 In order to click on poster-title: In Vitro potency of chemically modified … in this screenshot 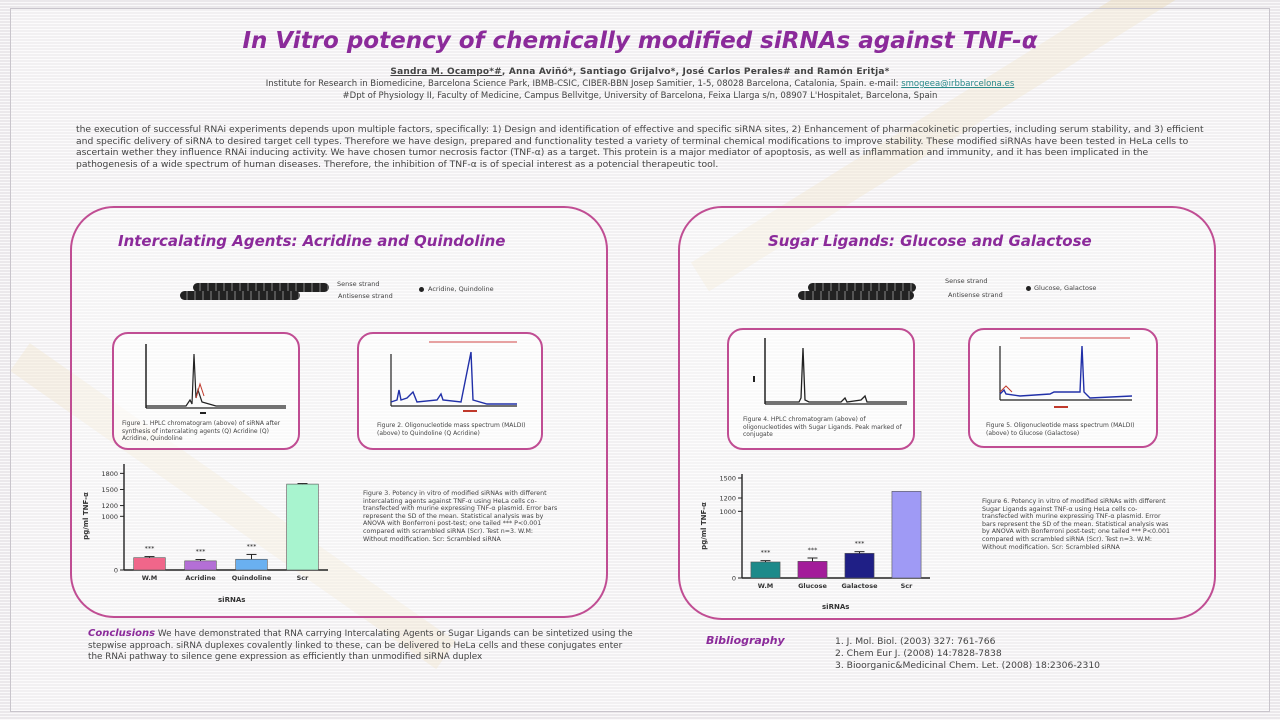, I will do `click(640, 41)`.